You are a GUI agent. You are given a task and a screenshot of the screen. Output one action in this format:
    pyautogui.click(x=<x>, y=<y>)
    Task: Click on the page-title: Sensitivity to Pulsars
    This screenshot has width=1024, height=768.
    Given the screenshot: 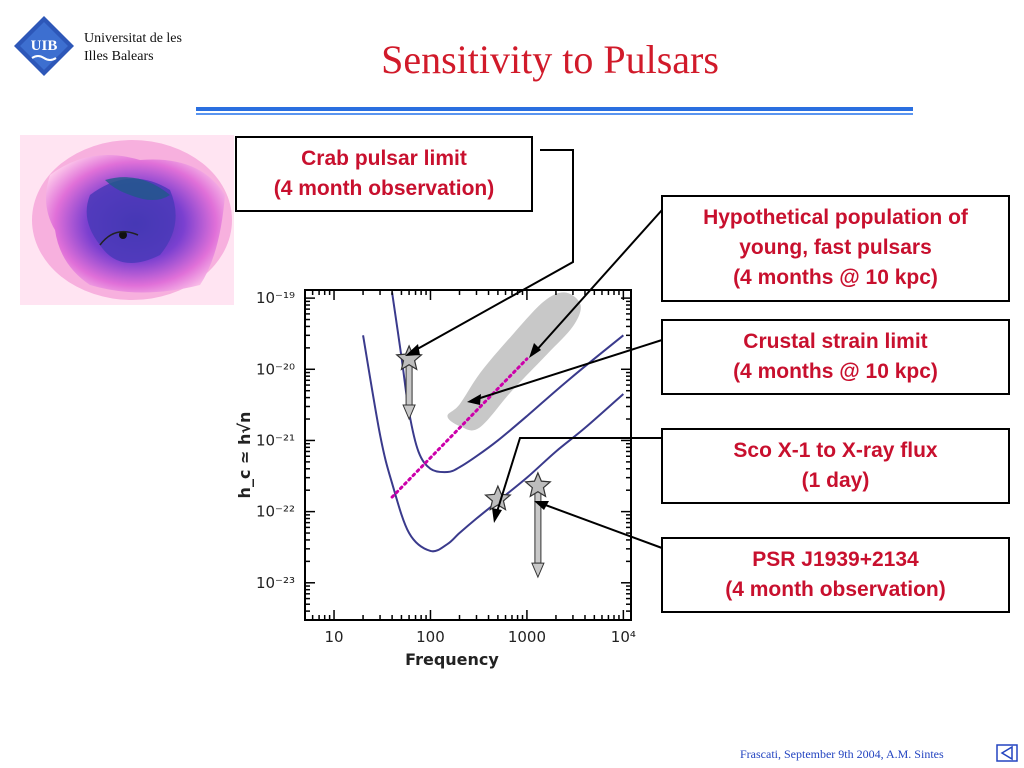 What is the action you would take?
    pyautogui.click(x=550, y=59)
    